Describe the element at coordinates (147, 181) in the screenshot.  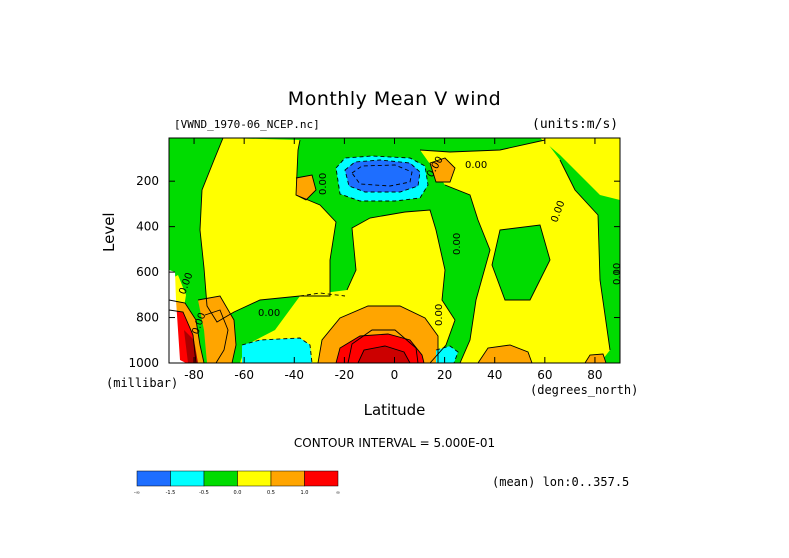
I see `y-tick-label: 200` at that location.